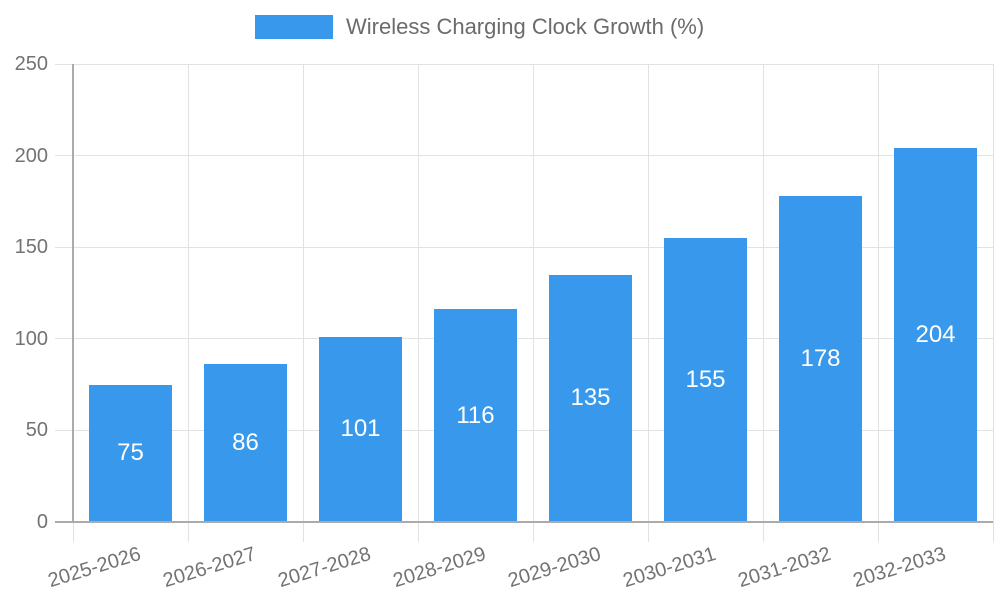  Describe the element at coordinates (42, 522) in the screenshot. I see `y-tick-label: 0` at that location.